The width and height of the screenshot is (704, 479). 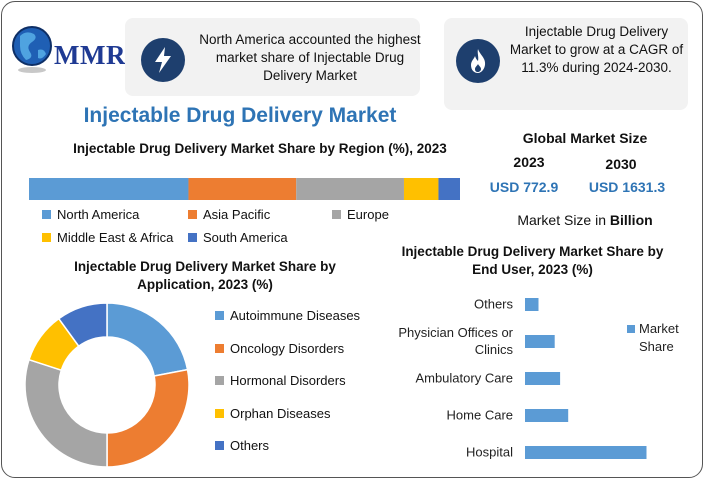 I want to click on region-legend-item-north-america: North America, so click(x=90, y=214).